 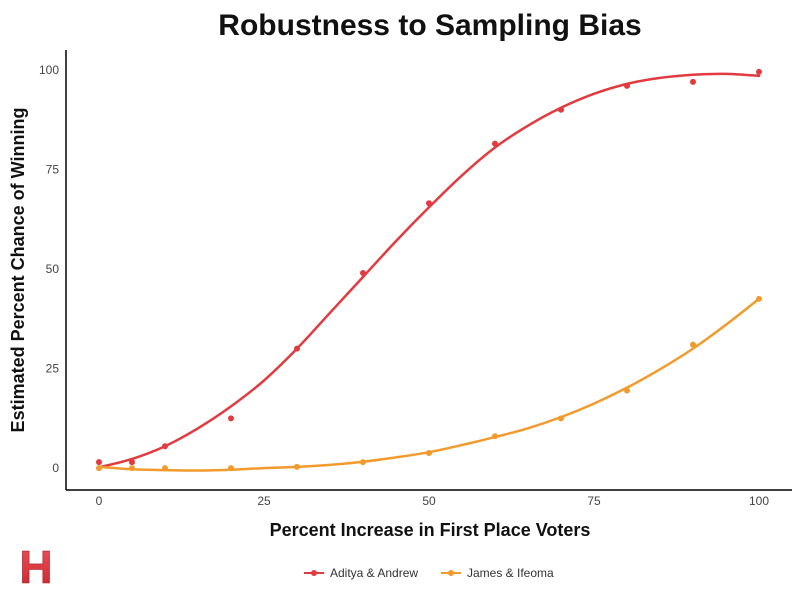 I want to click on legend: Aditya & Andrew James & Ifeoma, so click(x=429, y=573).